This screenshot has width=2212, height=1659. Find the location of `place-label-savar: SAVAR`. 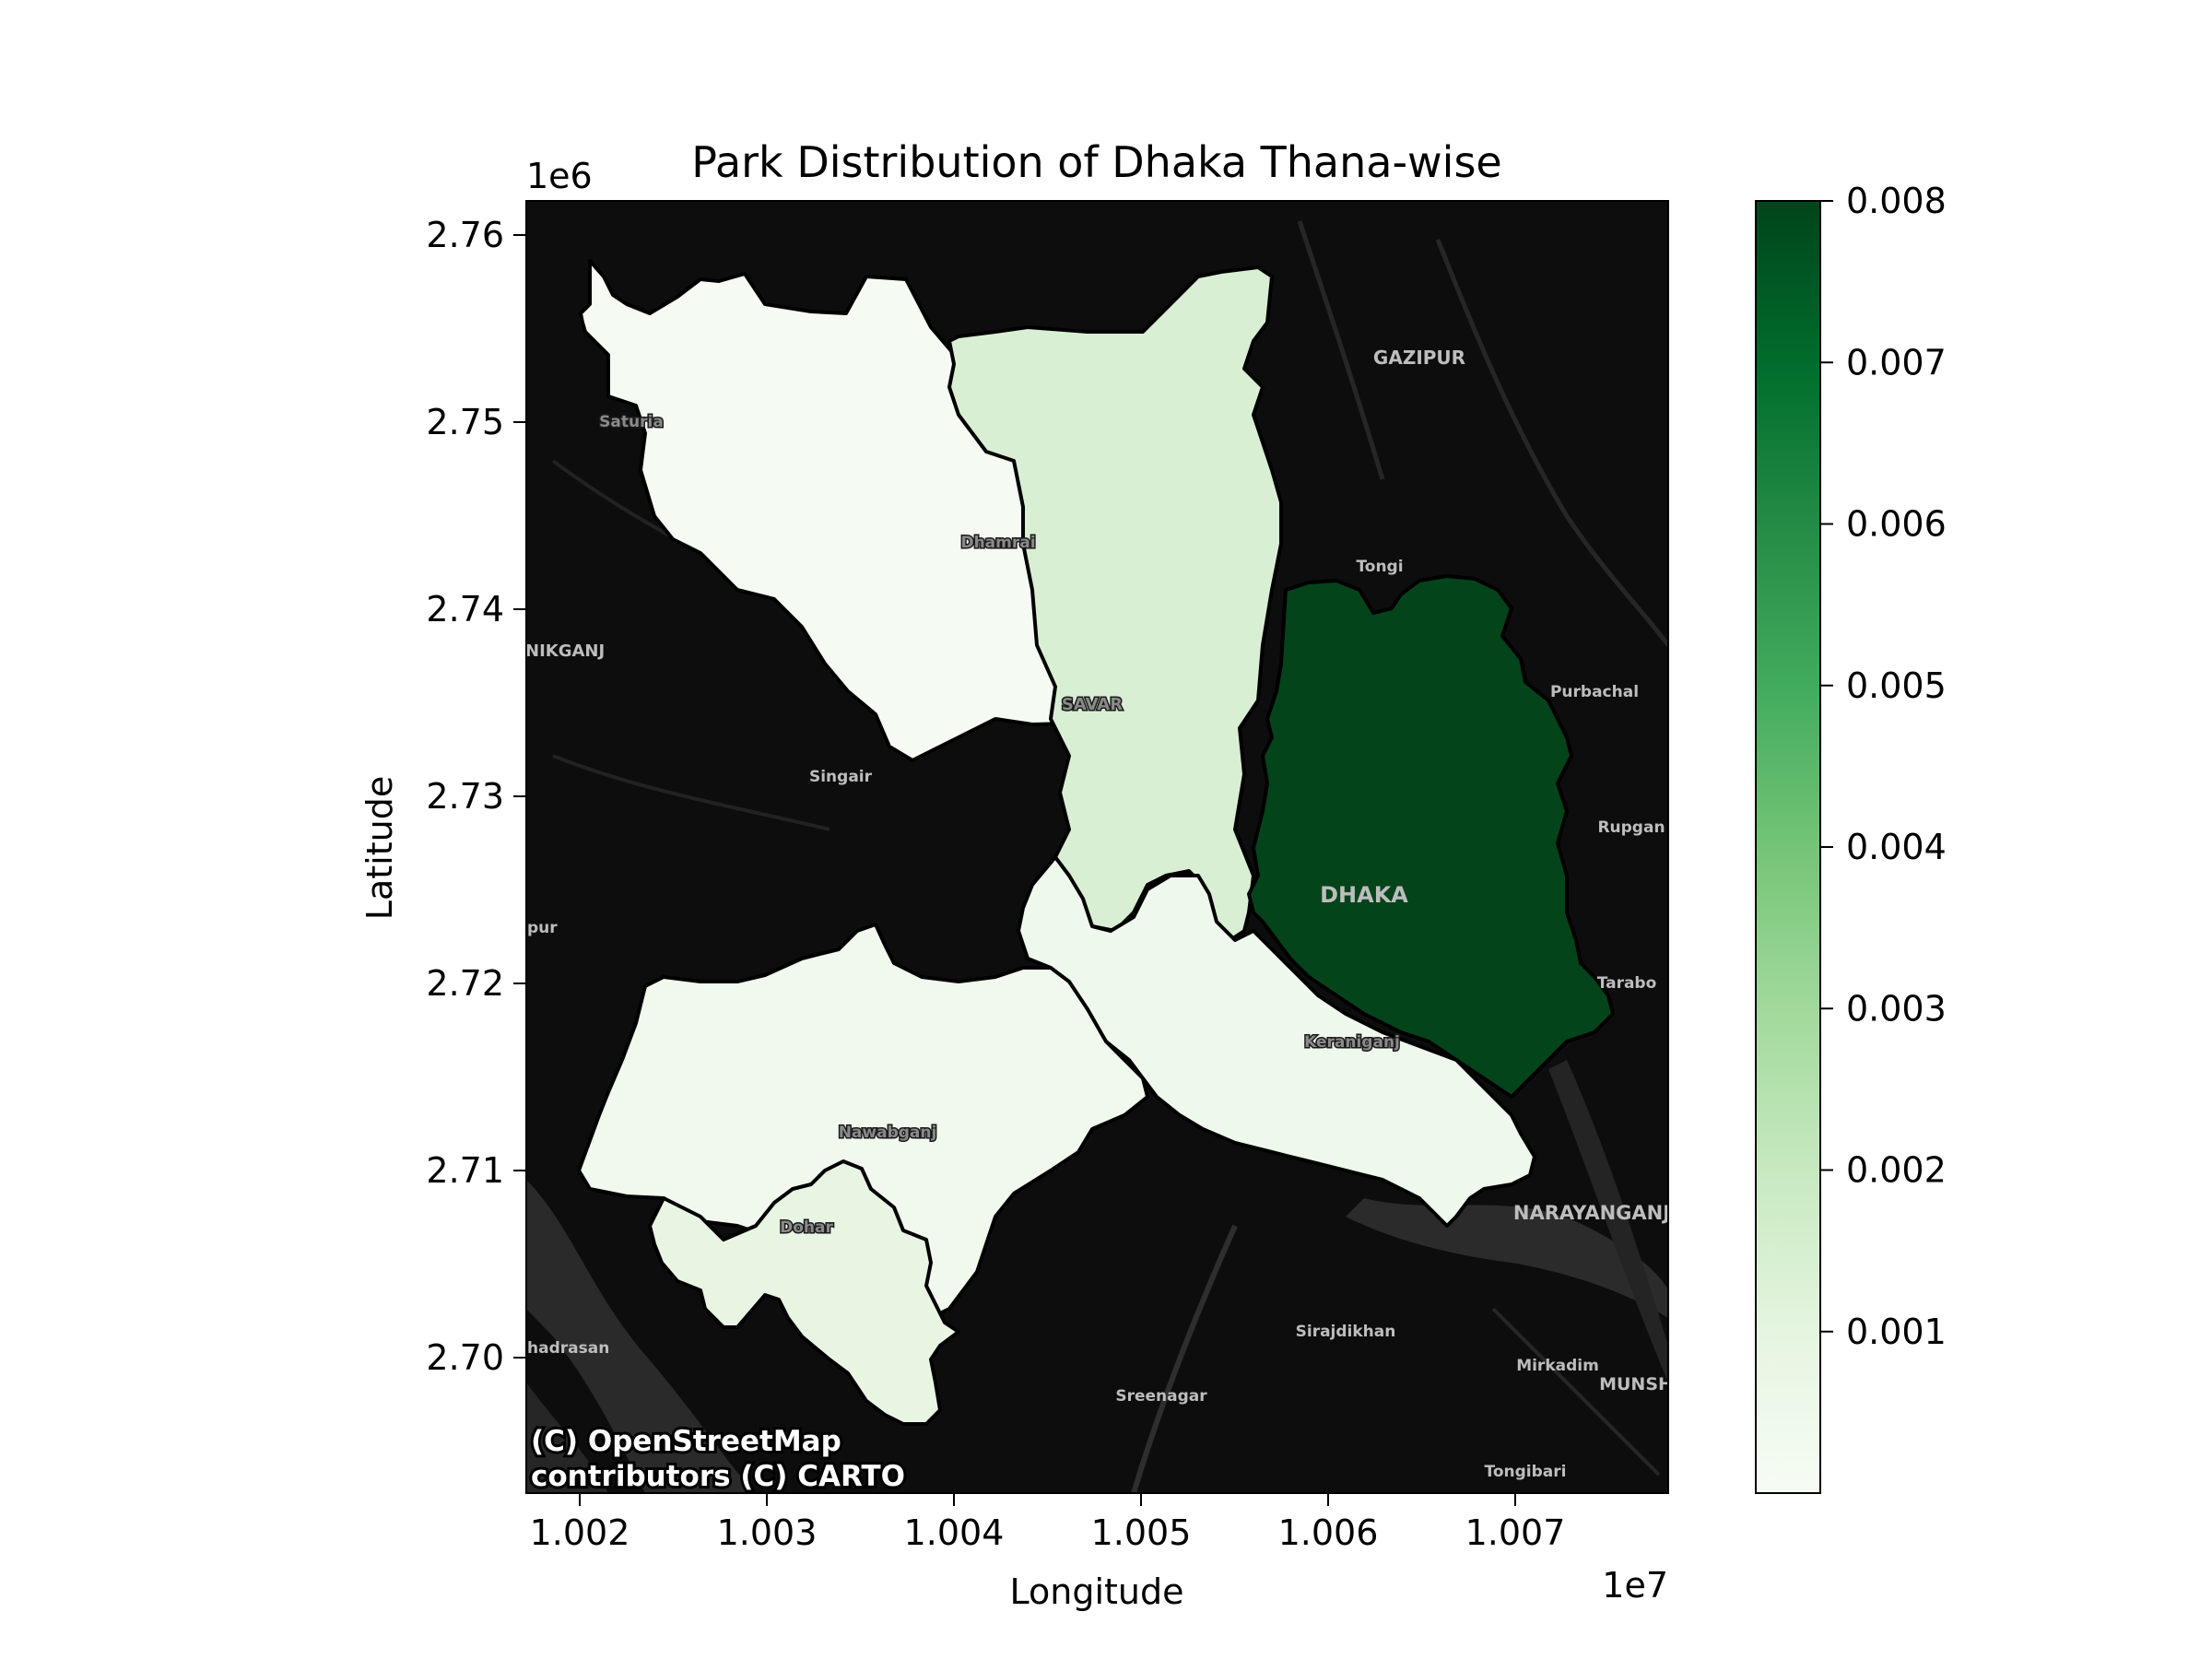

place-label-savar: SAVAR is located at coordinates (1092, 704).